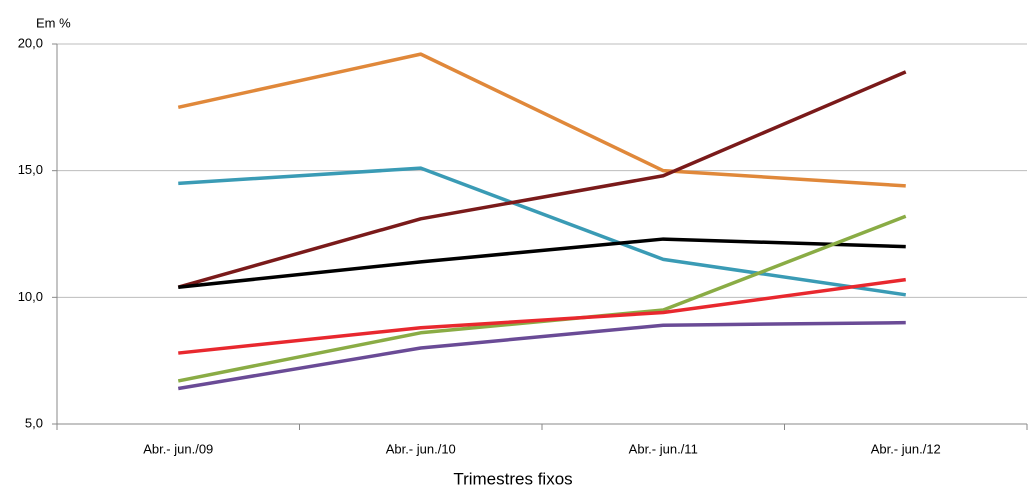 Image resolution: width=1030 pixels, height=495 pixels. I want to click on x-axis-label: Trimestres fixos, so click(512, 478).